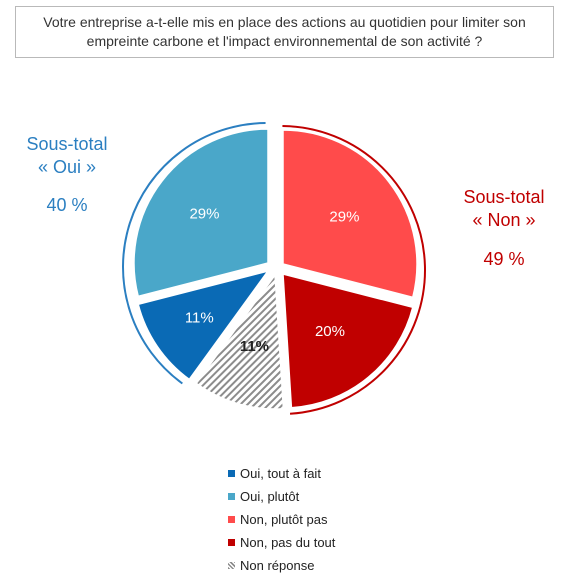  What do you see at coordinates (67, 167) in the screenshot?
I see `subtotal-oui-line2: « Oui »` at bounding box center [67, 167].